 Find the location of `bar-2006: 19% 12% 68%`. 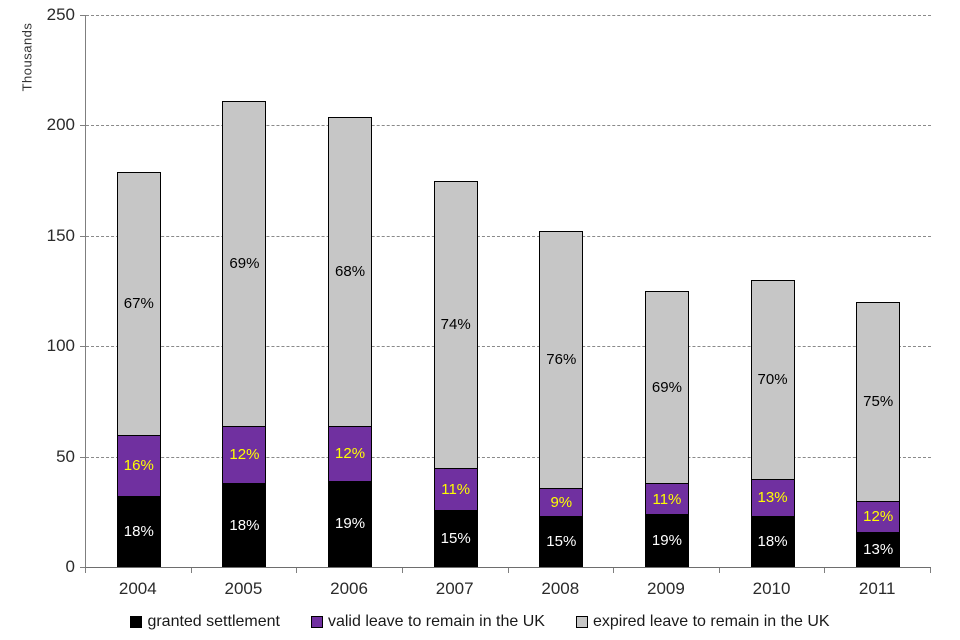

bar-2006: 19% 12% 68% is located at coordinates (350, 341).